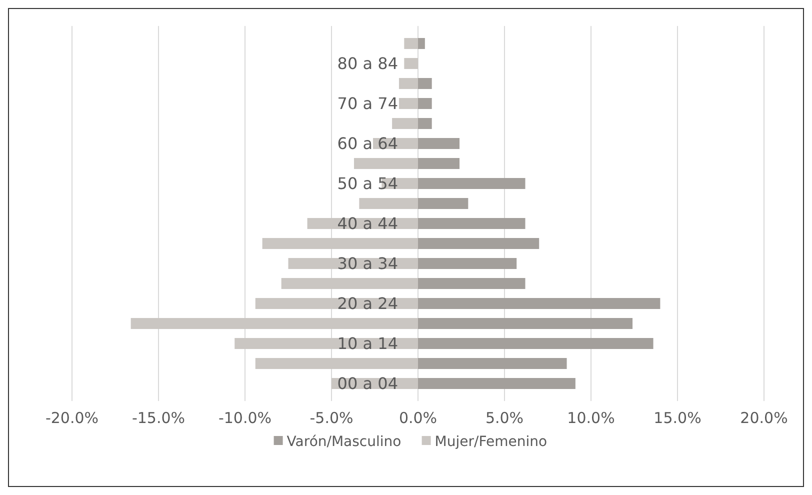 The image size is (812, 495). Describe the element at coordinates (367, 184) in the screenshot. I see `y-tick-label: 50 a 54` at that location.